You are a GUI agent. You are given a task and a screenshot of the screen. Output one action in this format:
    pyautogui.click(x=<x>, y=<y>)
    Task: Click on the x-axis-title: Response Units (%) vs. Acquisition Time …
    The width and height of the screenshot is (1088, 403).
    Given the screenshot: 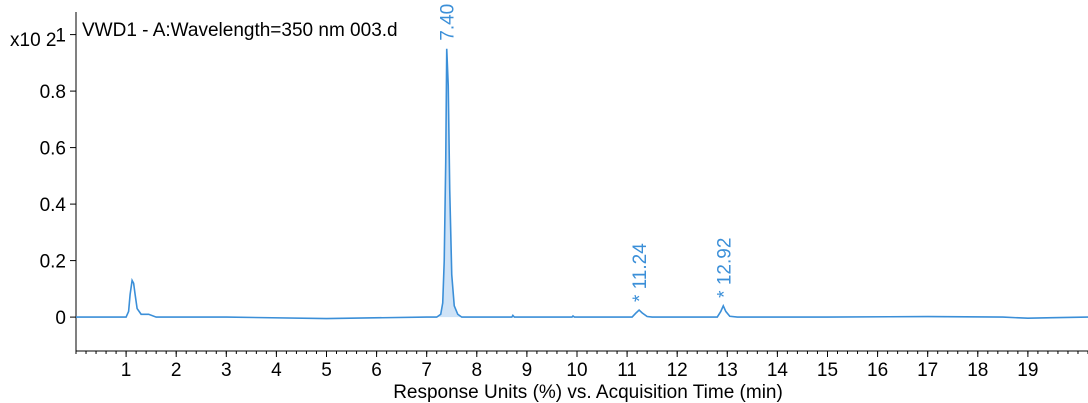 What is the action you would take?
    pyautogui.click(x=588, y=392)
    